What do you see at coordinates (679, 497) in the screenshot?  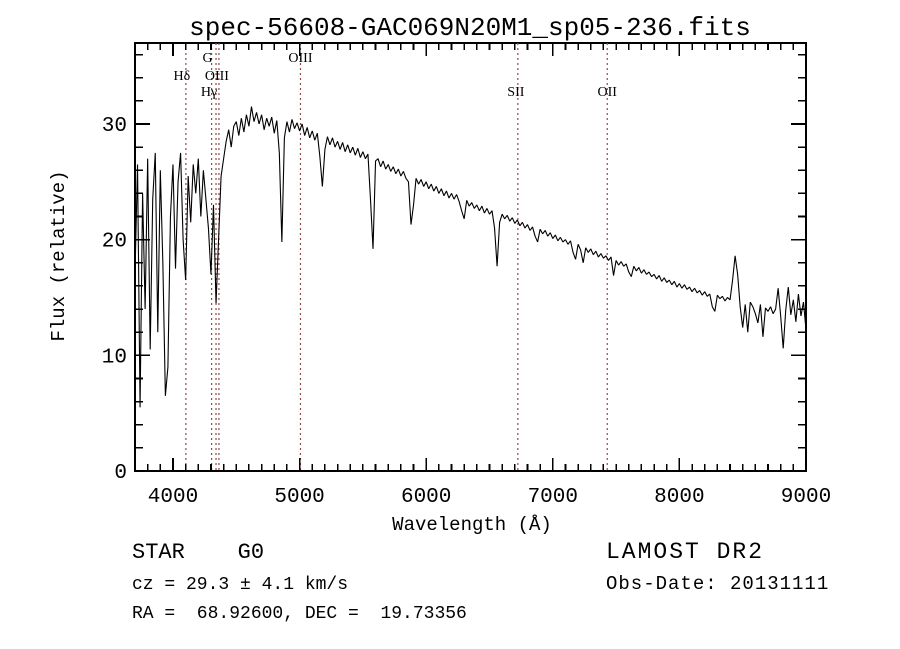 I see `x-tick-label: 8000` at bounding box center [679, 497].